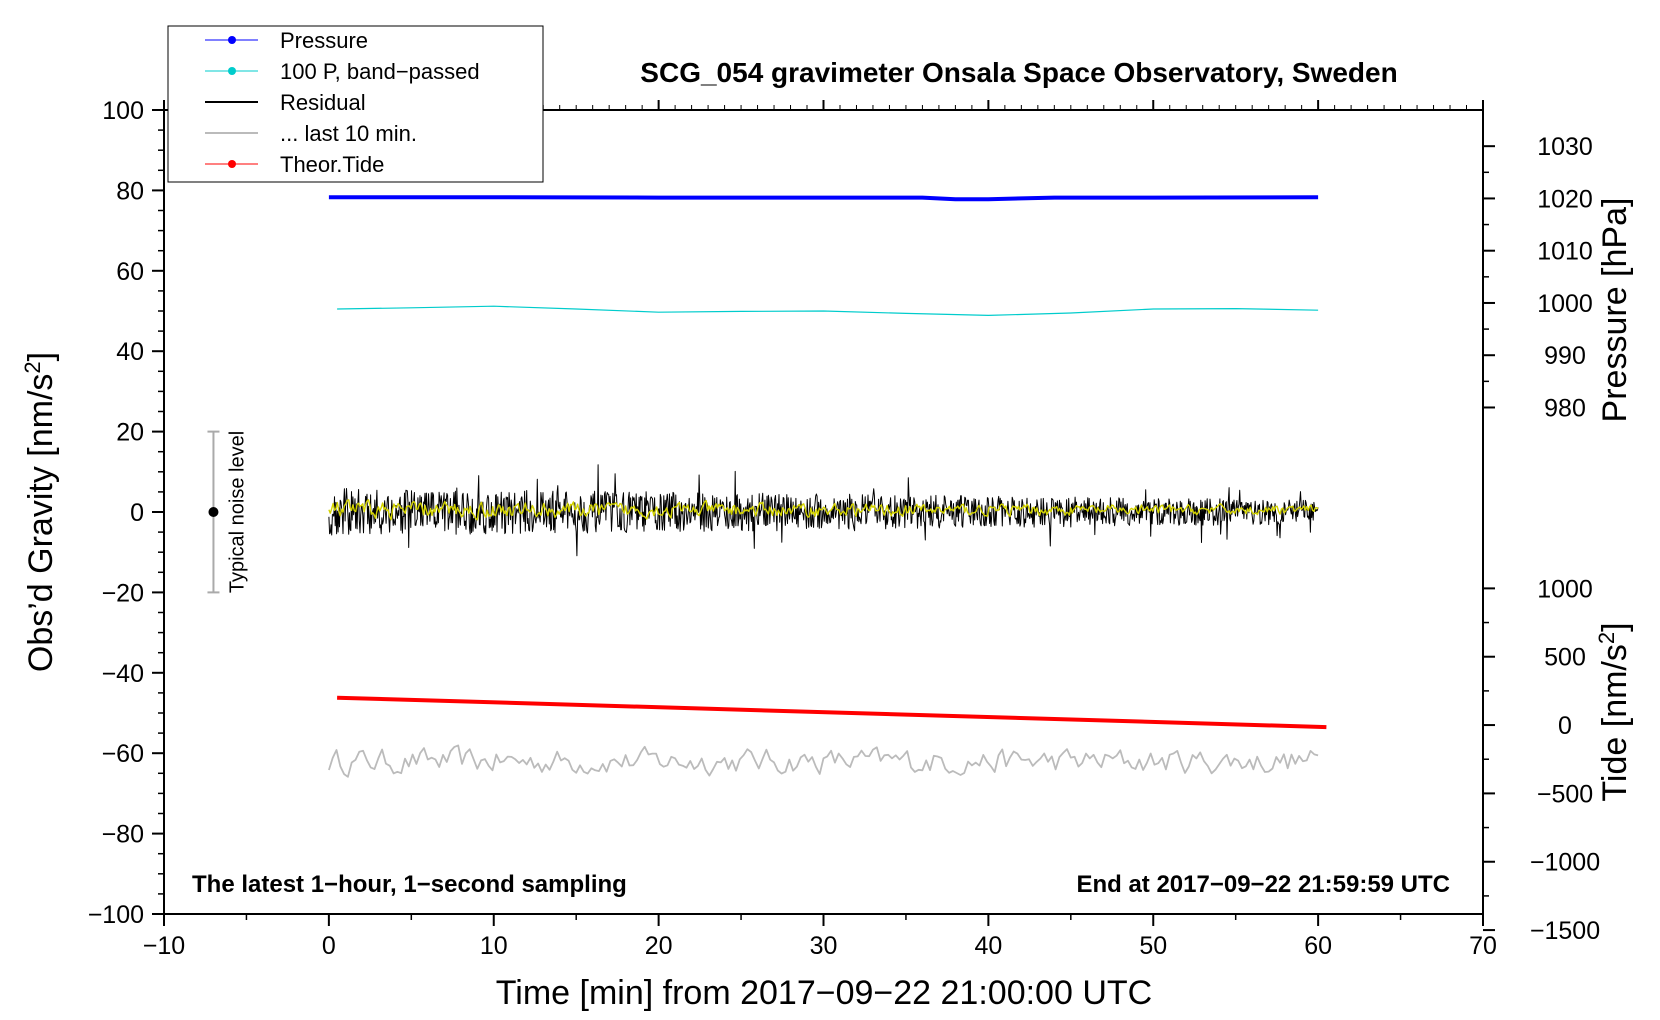  What do you see at coordinates (1565, 408) in the screenshot?
I see `pressure-tick-label: 980` at bounding box center [1565, 408].